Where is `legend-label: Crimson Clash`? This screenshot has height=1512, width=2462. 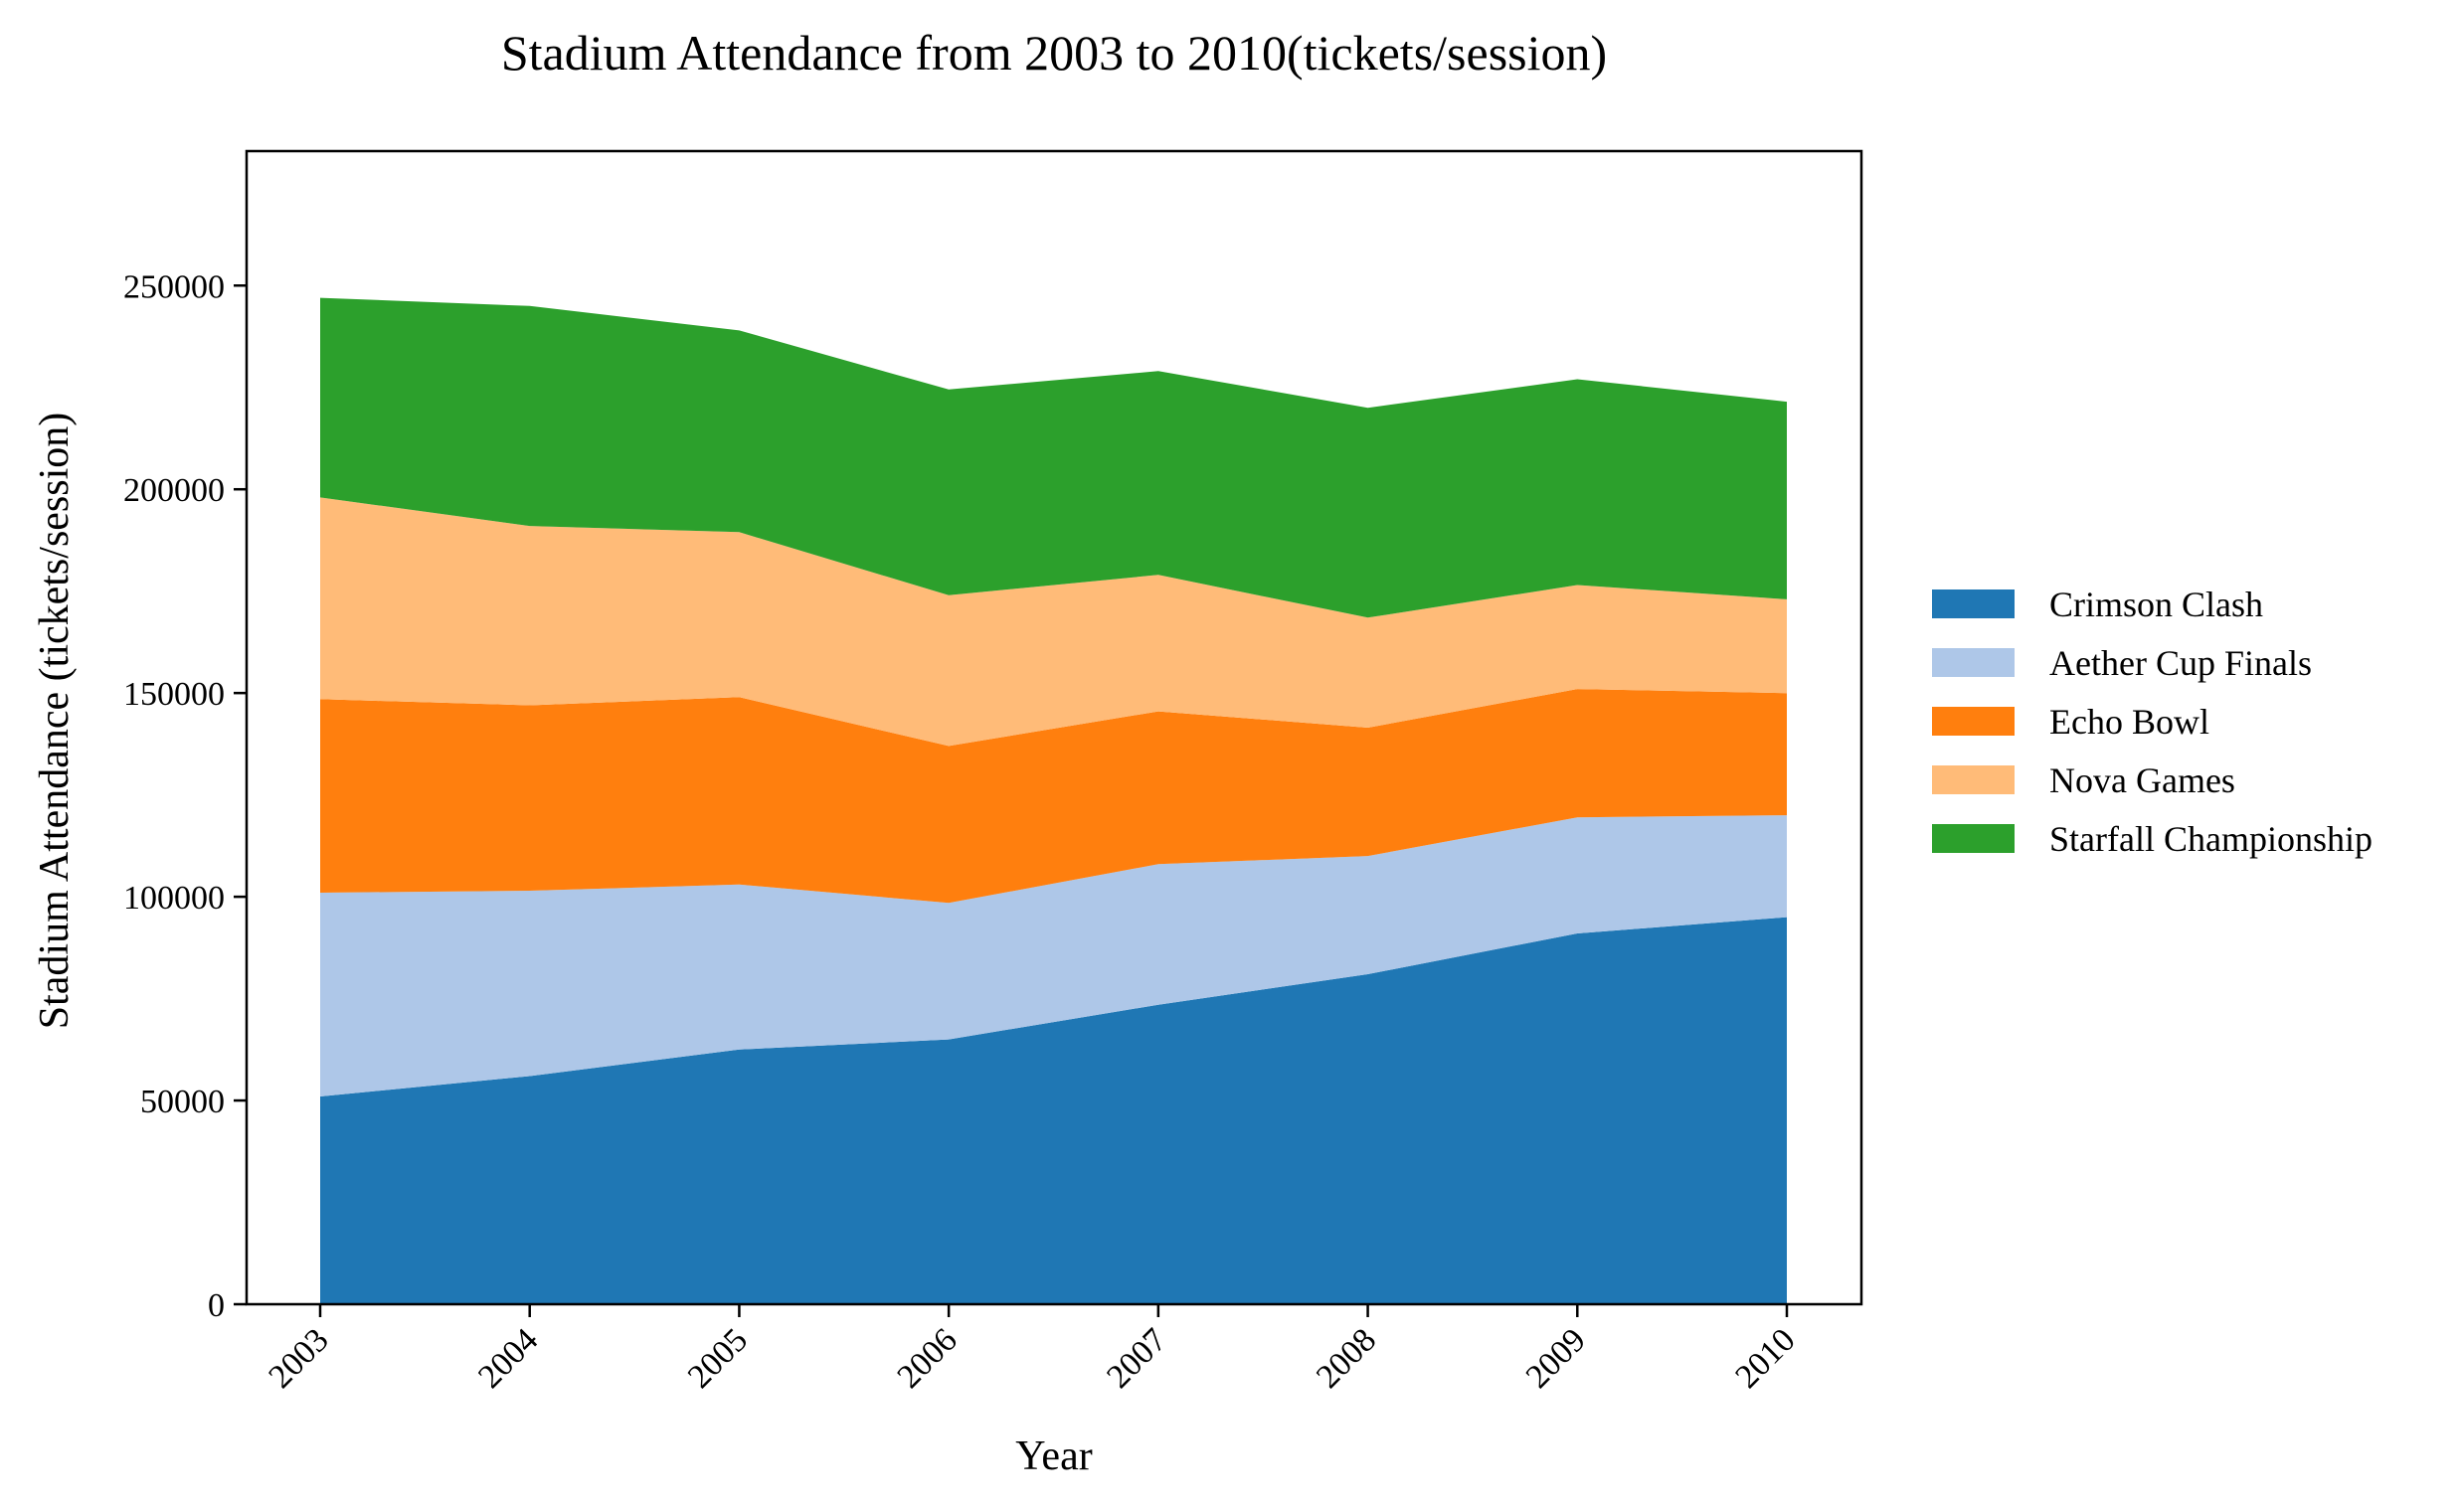 legend-label: Crimson Clash is located at coordinates (2156, 604).